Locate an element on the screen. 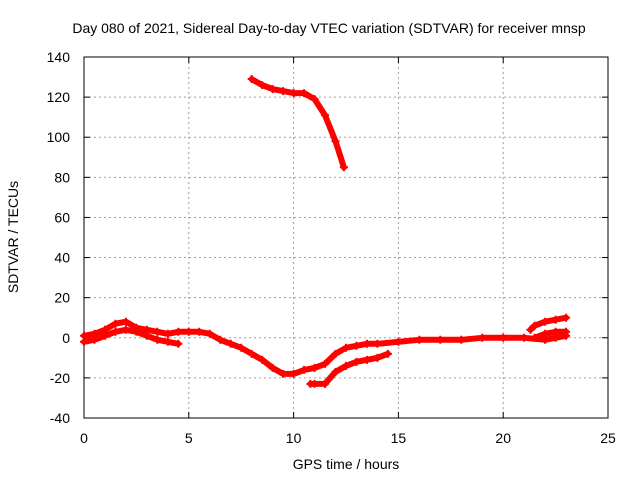 The height and width of the screenshot is (480, 640). y-tick-label: 120 is located at coordinates (59, 97).